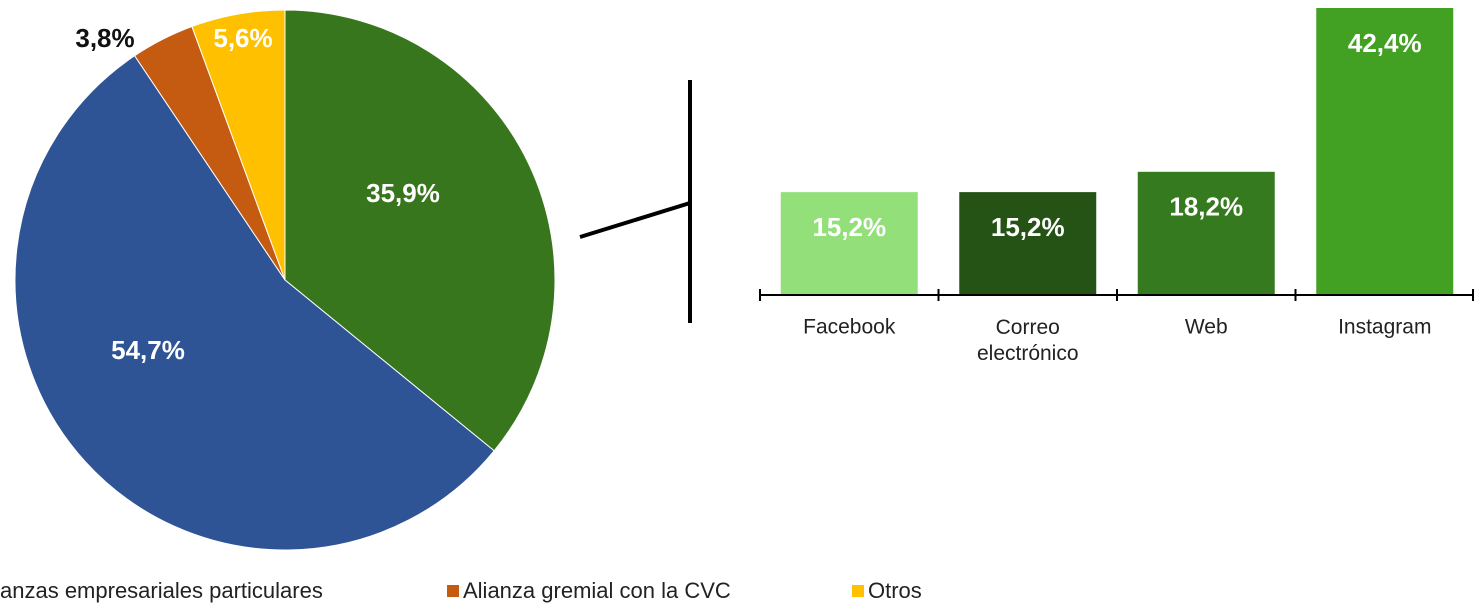 The height and width of the screenshot is (607, 1474). What do you see at coordinates (242, 38) in the screenshot?
I see `data-label: 5,6%` at bounding box center [242, 38].